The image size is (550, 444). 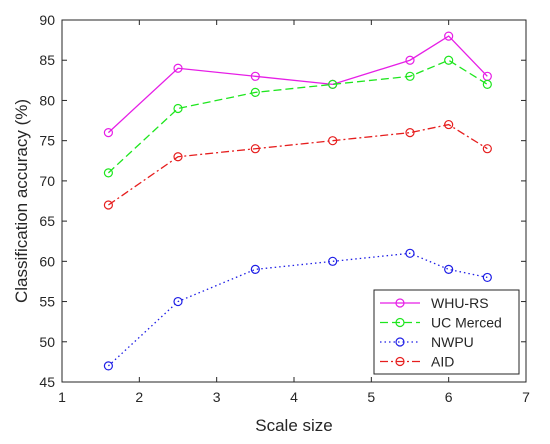 I want to click on legend-label-uc-merced: UC Merced, so click(x=466, y=323).